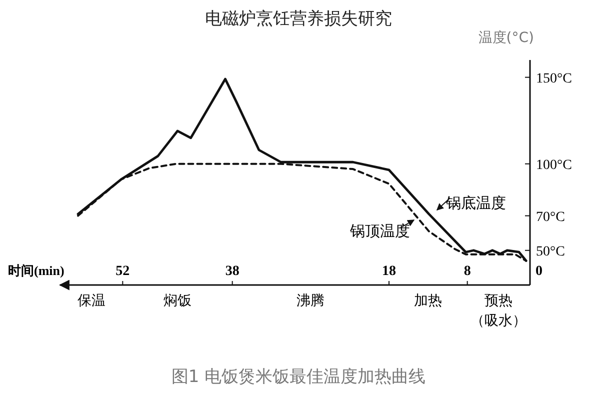 Image resolution: width=597 pixels, height=400 pixels. Describe the element at coordinates (232, 271) in the screenshot. I see `x-tick-label: 38` at that location.